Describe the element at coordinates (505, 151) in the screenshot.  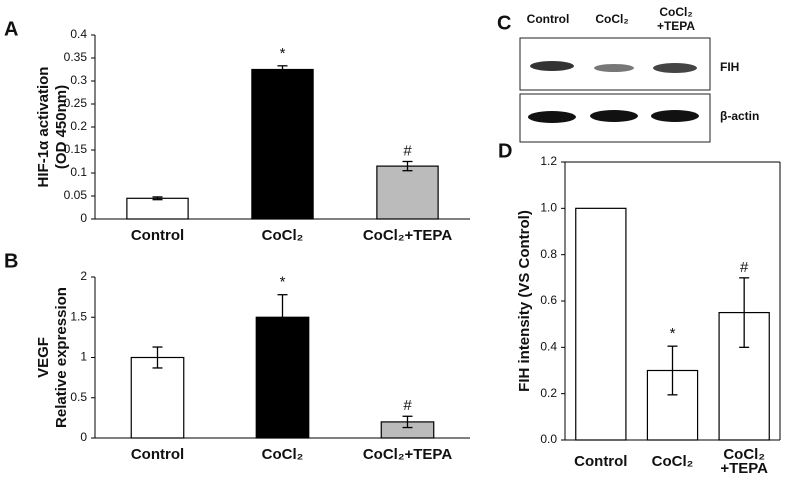
I see `panel-label: D` at that location.